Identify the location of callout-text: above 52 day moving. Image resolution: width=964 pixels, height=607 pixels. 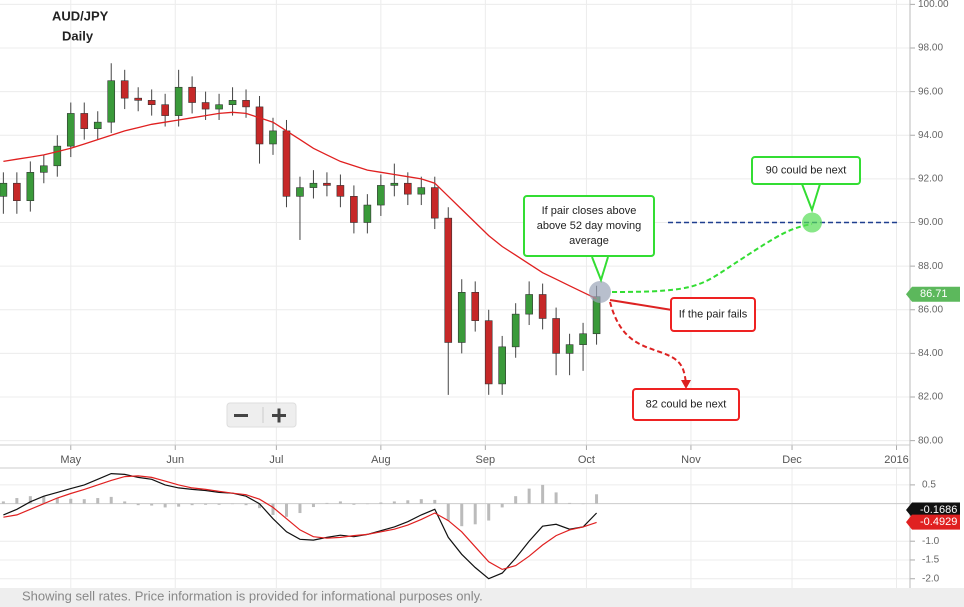
(589, 226).